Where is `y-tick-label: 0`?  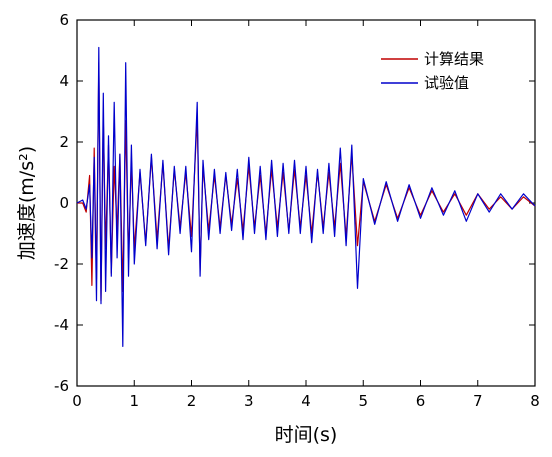
y-tick-label: 0 is located at coordinates (64, 203).